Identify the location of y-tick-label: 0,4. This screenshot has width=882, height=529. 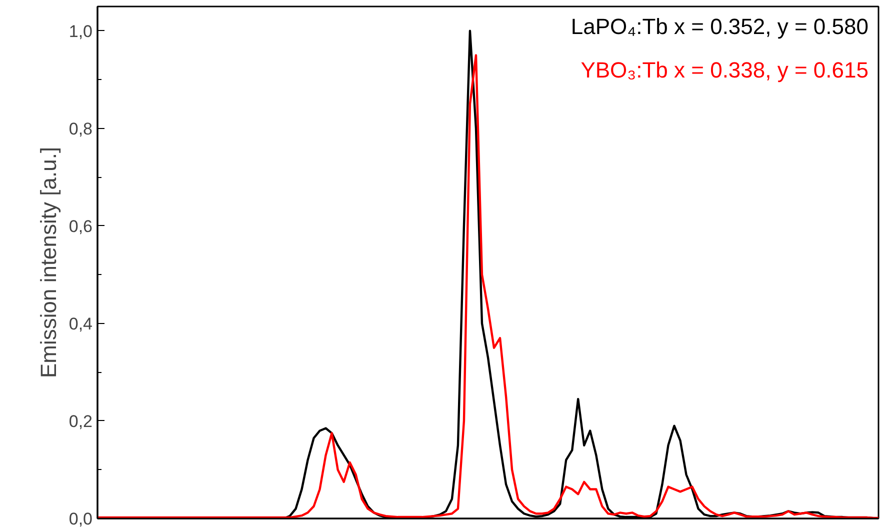
(80, 324).